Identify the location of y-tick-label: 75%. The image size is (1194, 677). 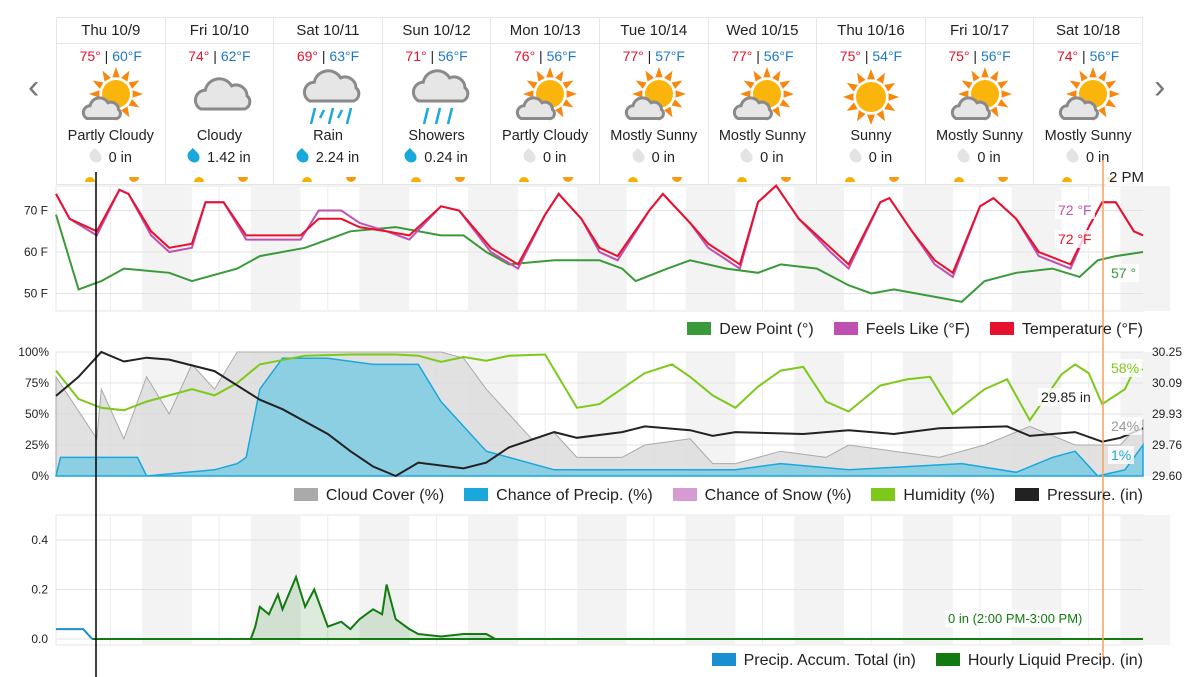
(37, 383).